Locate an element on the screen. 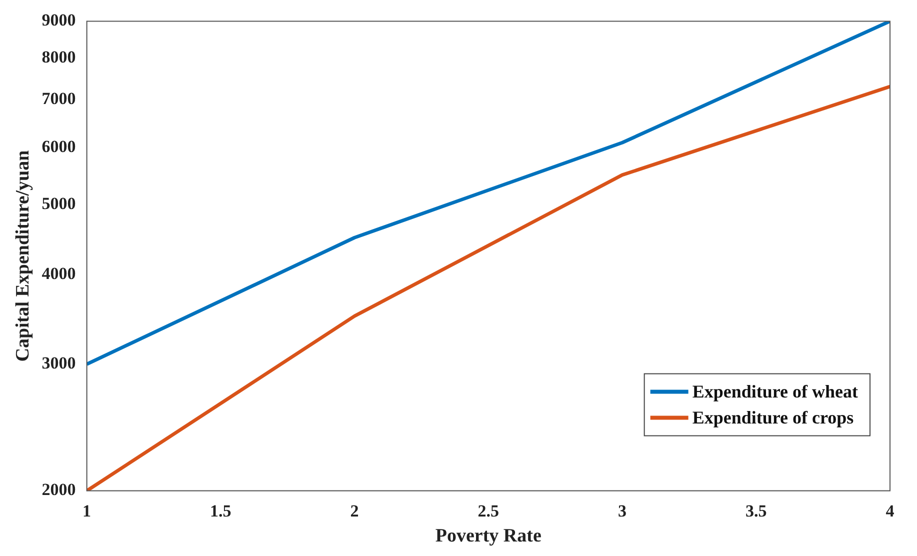 Image resolution: width=917 pixels, height=556 pixels. legend-label: Expenditure of crops is located at coordinates (773, 417).